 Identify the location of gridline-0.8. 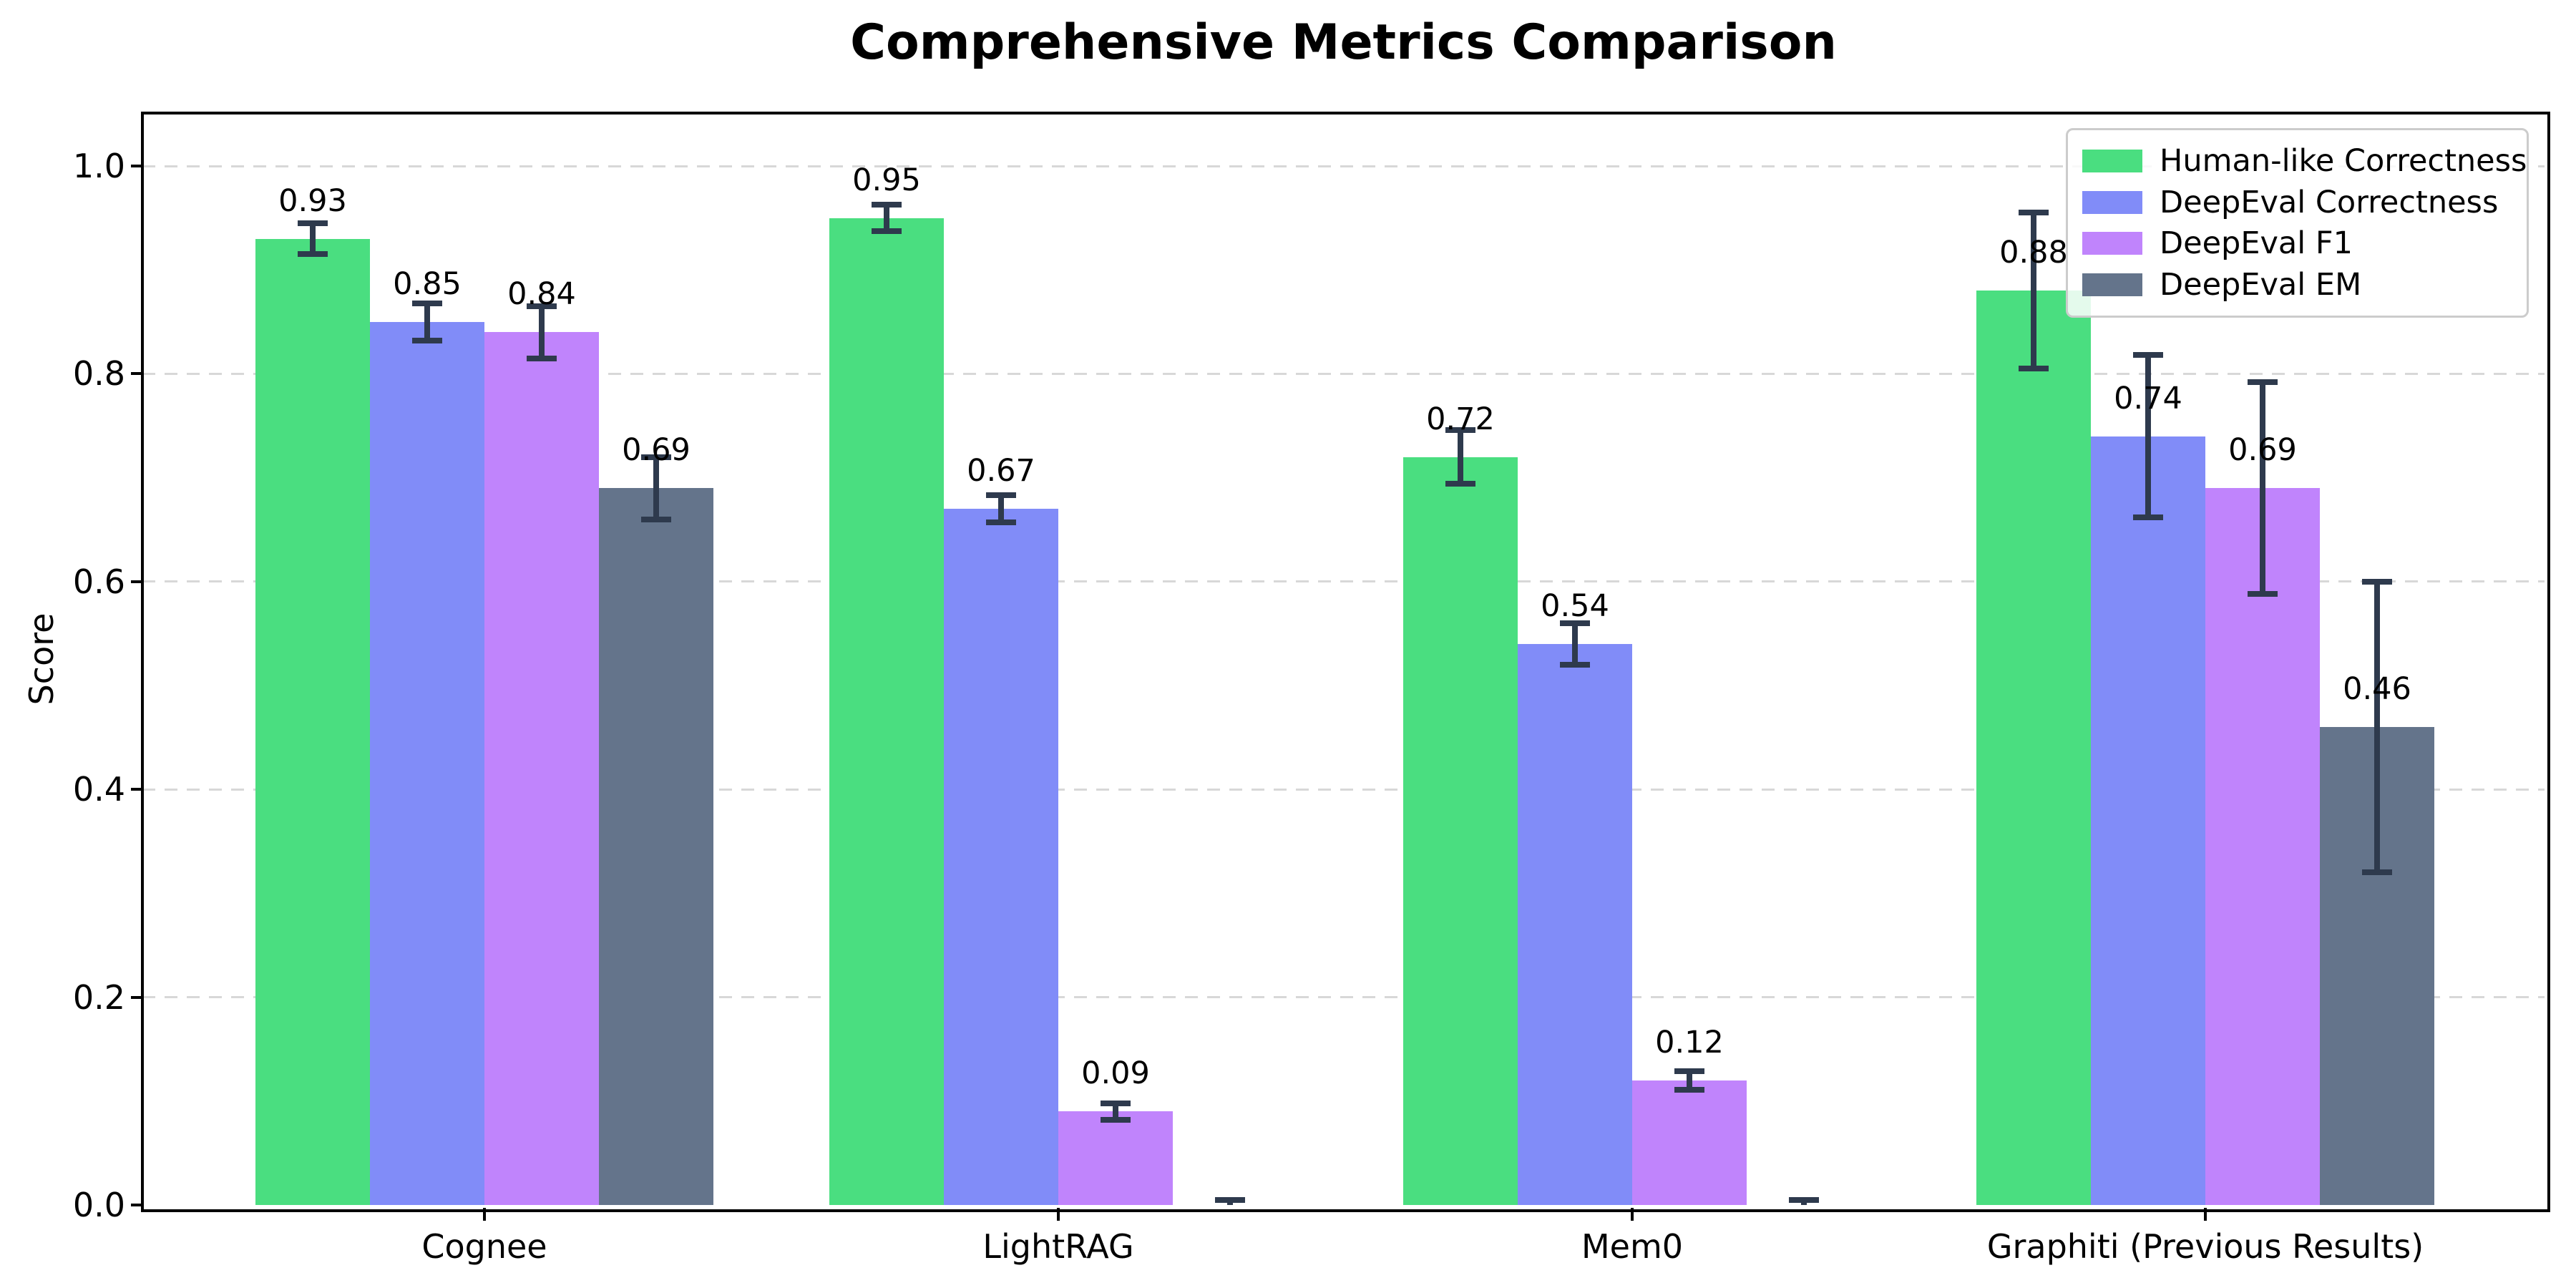
(1343, 373).